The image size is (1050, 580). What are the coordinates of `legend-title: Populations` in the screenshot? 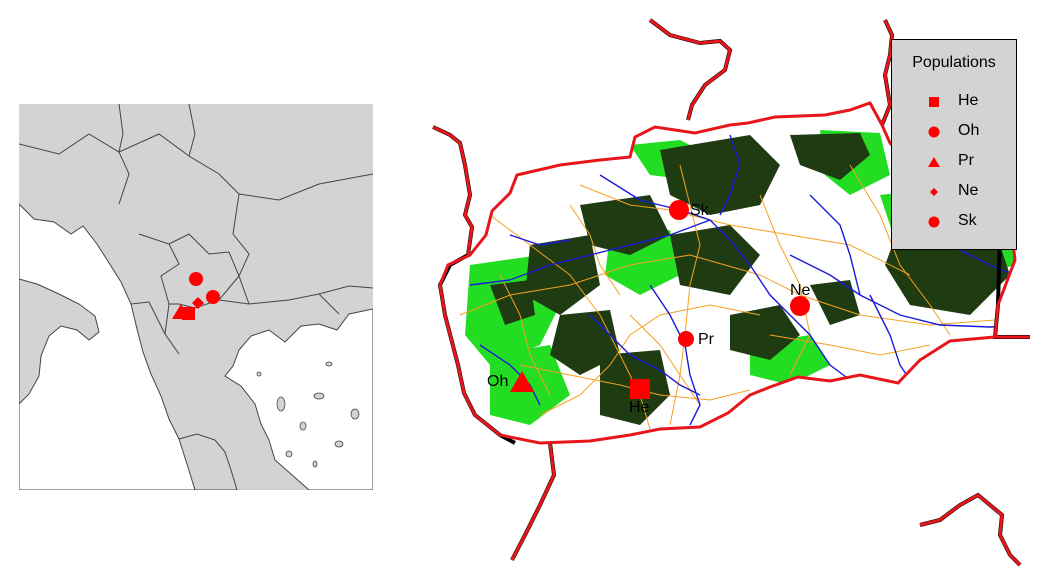 It's located at (954, 62).